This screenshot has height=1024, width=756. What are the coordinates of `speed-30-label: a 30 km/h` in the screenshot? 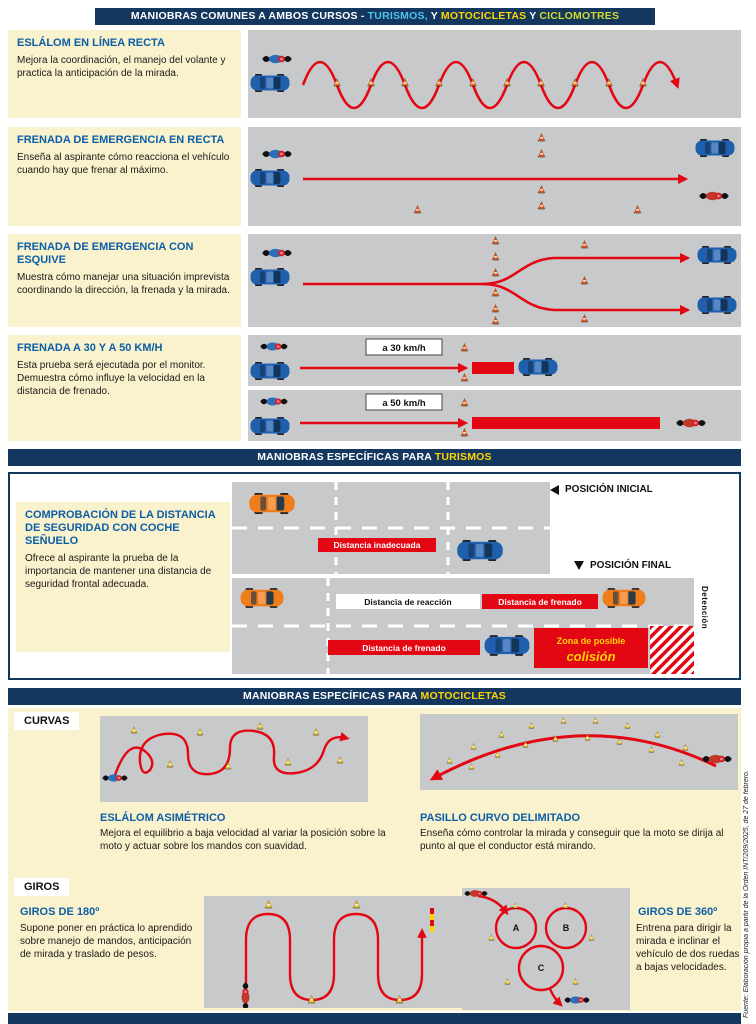 It's located at (403, 348).